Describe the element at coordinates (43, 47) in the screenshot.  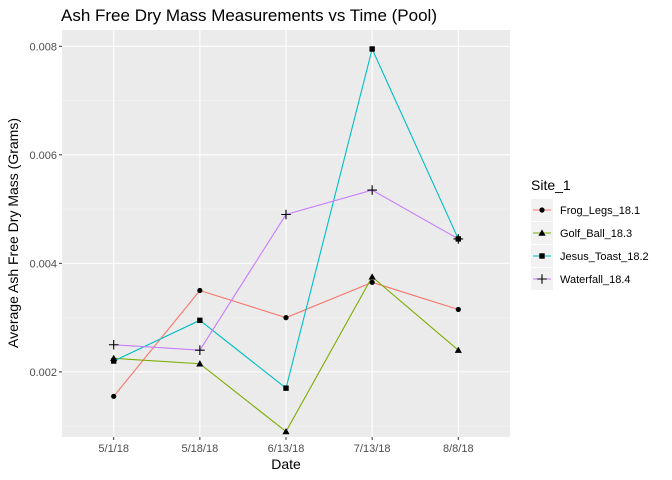
I see `y-tick-label: 0.008` at that location.